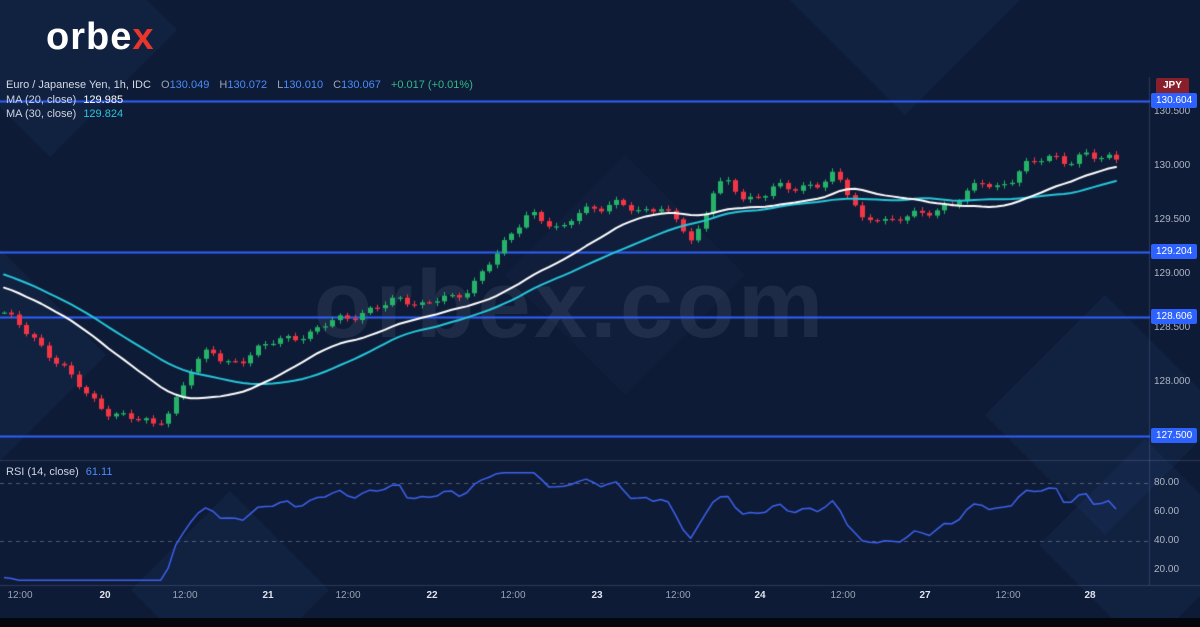 Image resolution: width=1200 pixels, height=627 pixels. What do you see at coordinates (103, 100) in the screenshot?
I see `ma20-value: 129.985` at bounding box center [103, 100].